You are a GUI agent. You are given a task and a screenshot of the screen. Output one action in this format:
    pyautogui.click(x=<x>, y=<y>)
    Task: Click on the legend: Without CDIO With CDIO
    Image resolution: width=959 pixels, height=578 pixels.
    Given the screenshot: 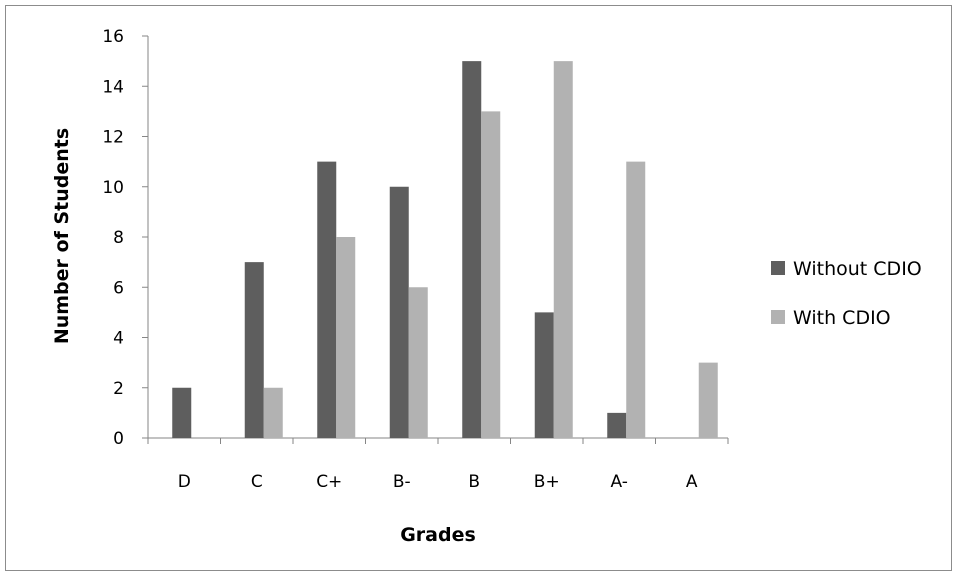 What is the action you would take?
    pyautogui.click(x=846, y=293)
    